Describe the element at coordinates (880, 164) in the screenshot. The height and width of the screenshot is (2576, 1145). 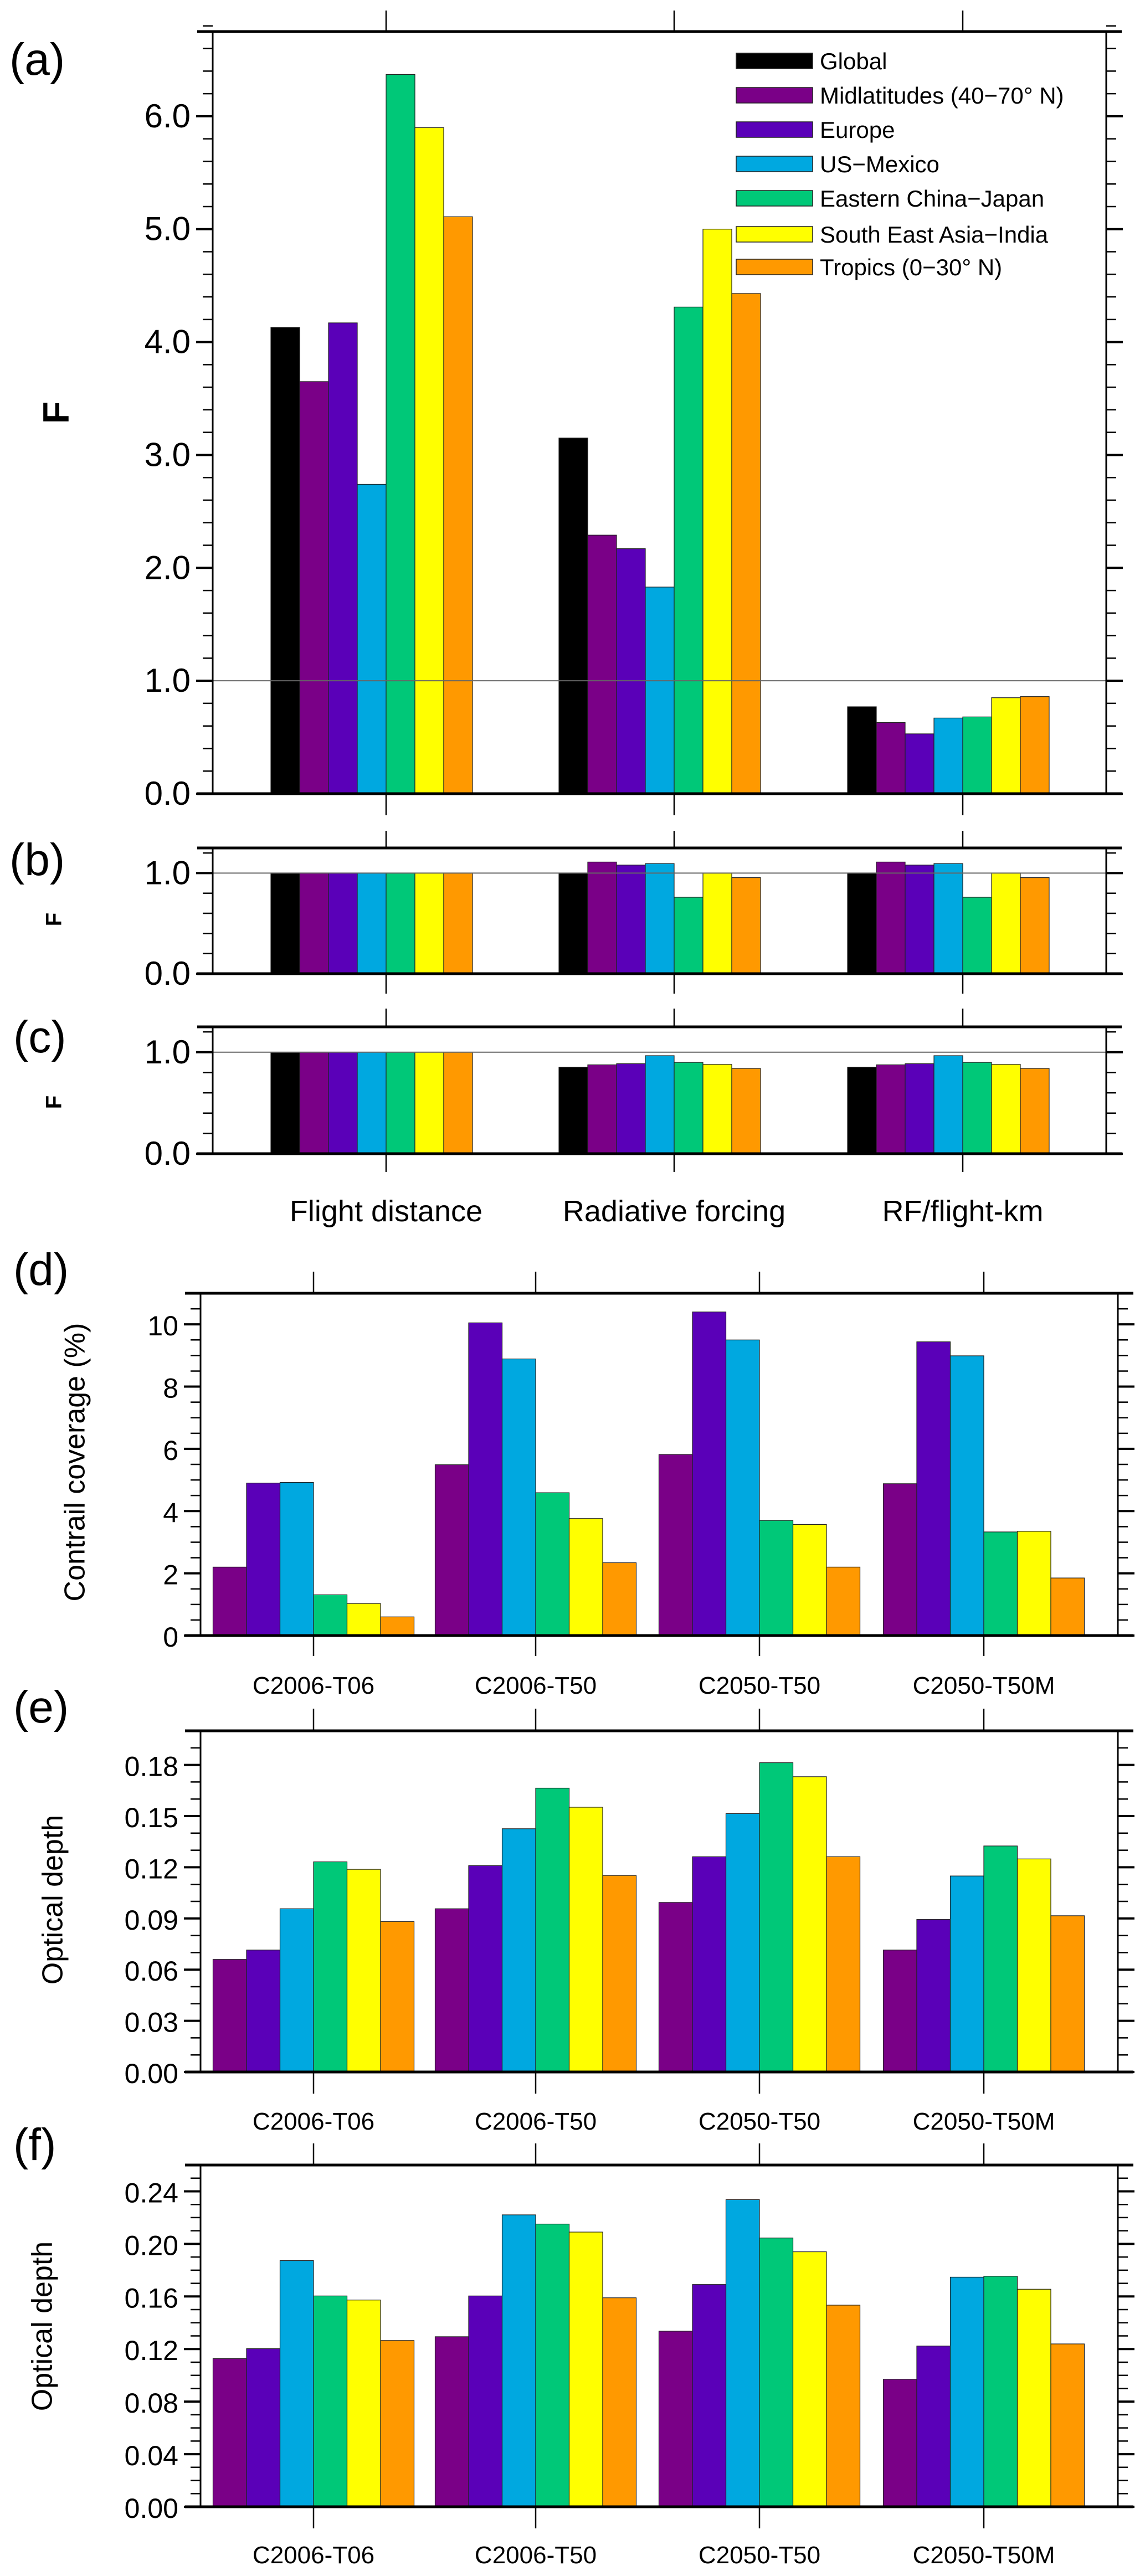
I see `legend-label: US−Mexico` at that location.